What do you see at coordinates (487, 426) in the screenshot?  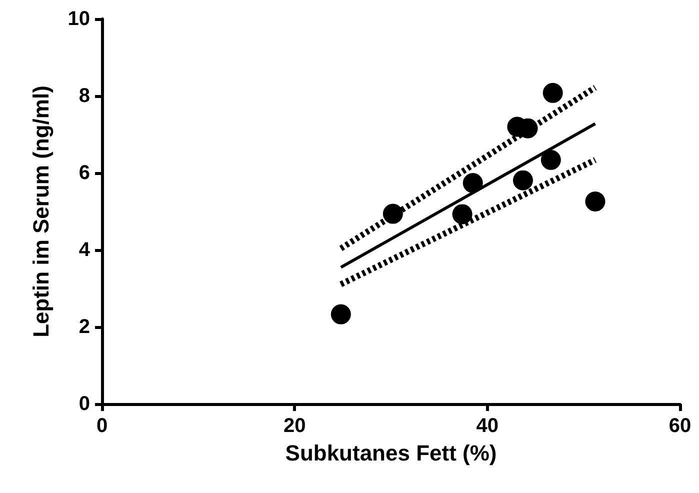 I see `x-tick-label: 40` at bounding box center [487, 426].